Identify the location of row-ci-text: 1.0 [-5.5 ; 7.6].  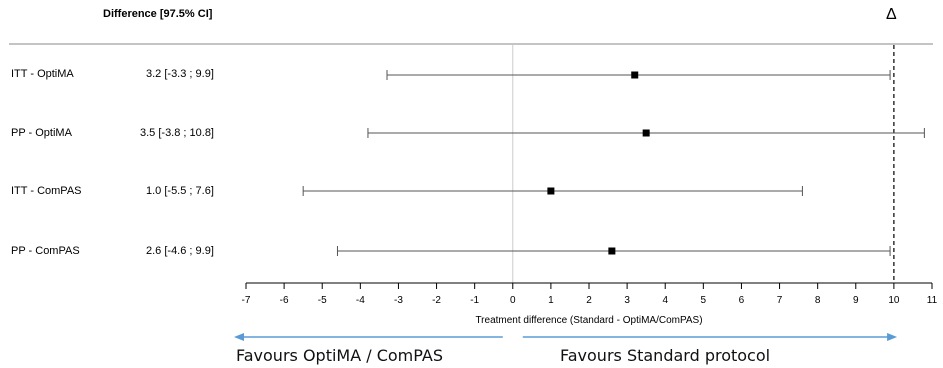
(180, 191).